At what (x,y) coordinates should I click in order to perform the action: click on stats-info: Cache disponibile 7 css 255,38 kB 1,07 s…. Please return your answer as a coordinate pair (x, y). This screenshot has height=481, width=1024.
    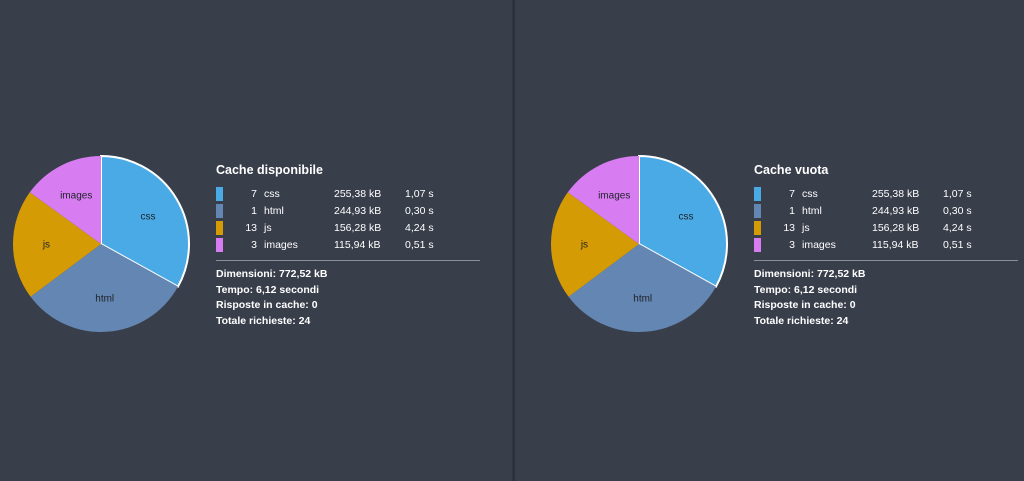
    Looking at the image, I should click on (348, 245).